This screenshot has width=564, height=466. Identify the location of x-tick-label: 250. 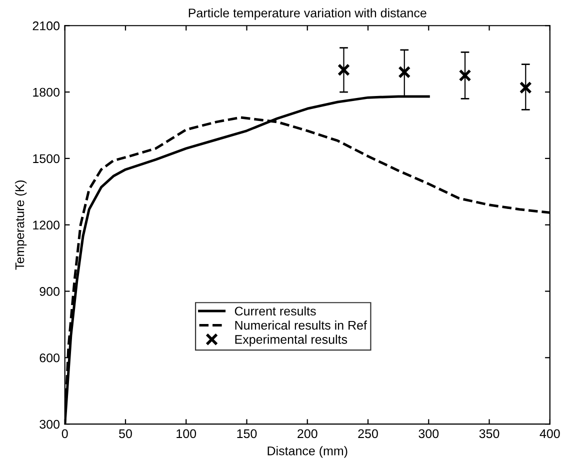
(368, 433).